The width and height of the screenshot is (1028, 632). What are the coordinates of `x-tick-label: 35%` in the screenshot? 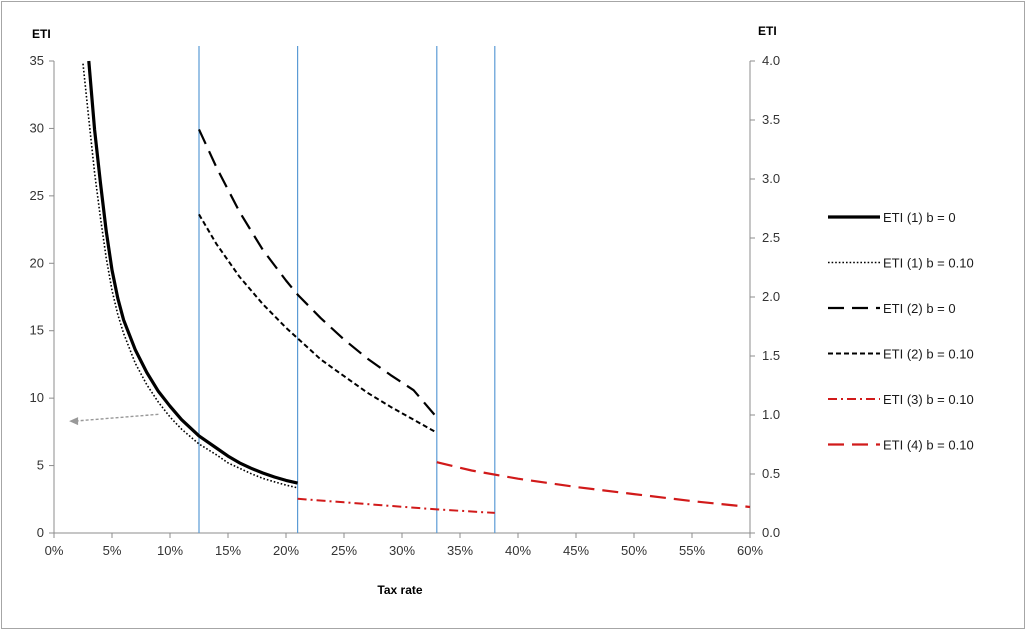 It's located at (460, 550).